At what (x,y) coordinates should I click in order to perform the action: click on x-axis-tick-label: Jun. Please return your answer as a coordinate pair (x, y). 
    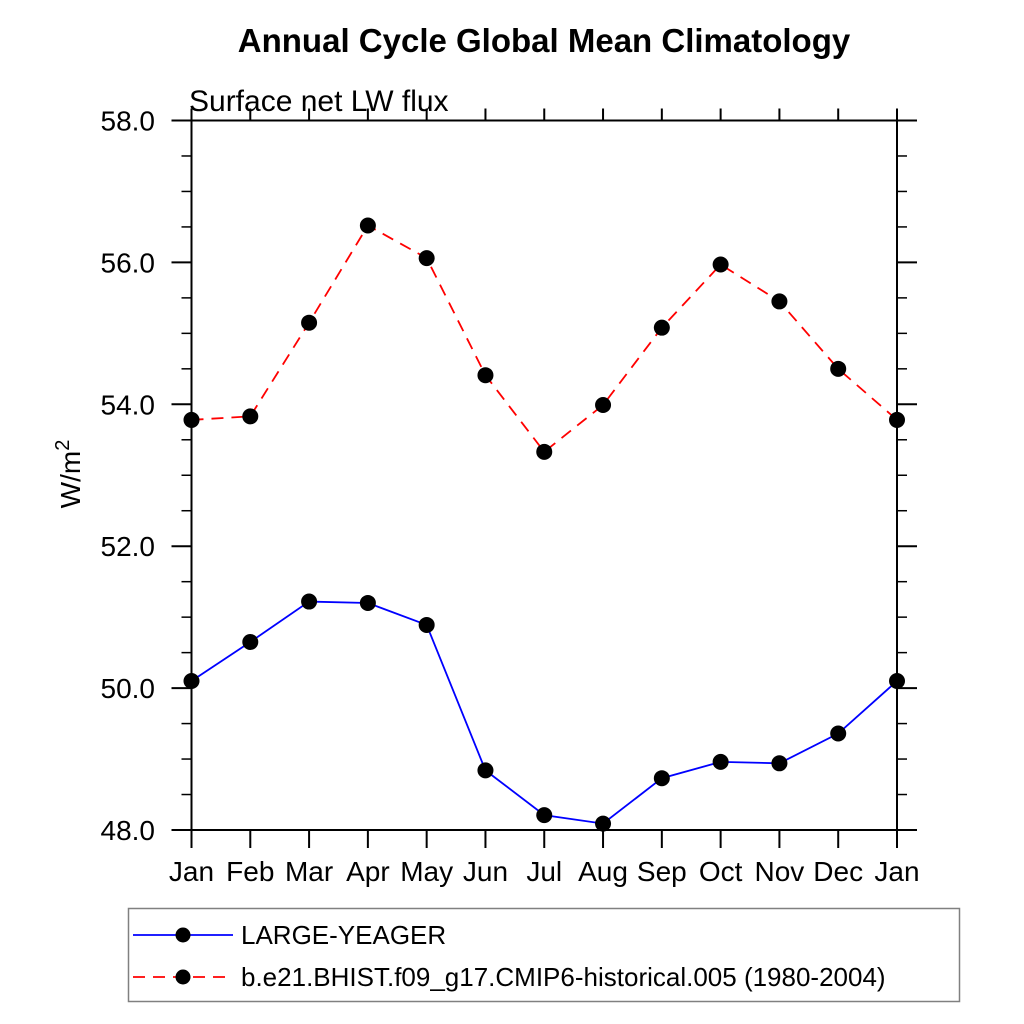
    Looking at the image, I should click on (485, 871).